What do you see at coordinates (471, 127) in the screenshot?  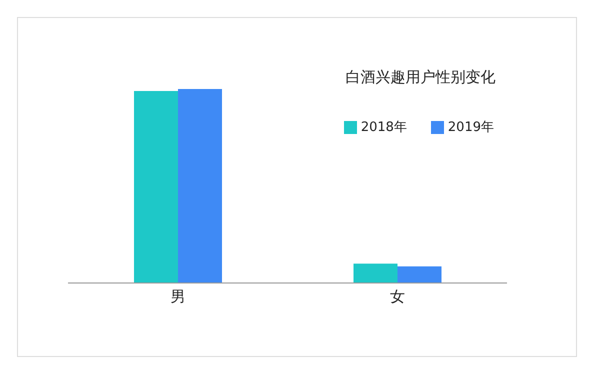 I see `legend-label: 2019年` at bounding box center [471, 127].